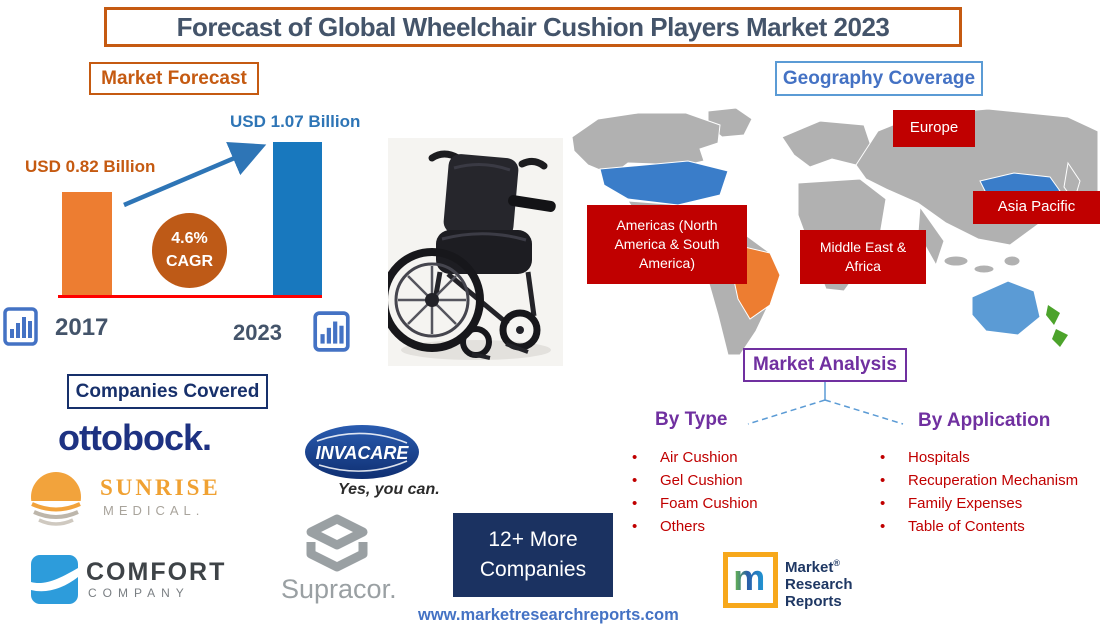 This screenshot has width=1100, height=633. I want to click on wheelchair-image, so click(475, 252).